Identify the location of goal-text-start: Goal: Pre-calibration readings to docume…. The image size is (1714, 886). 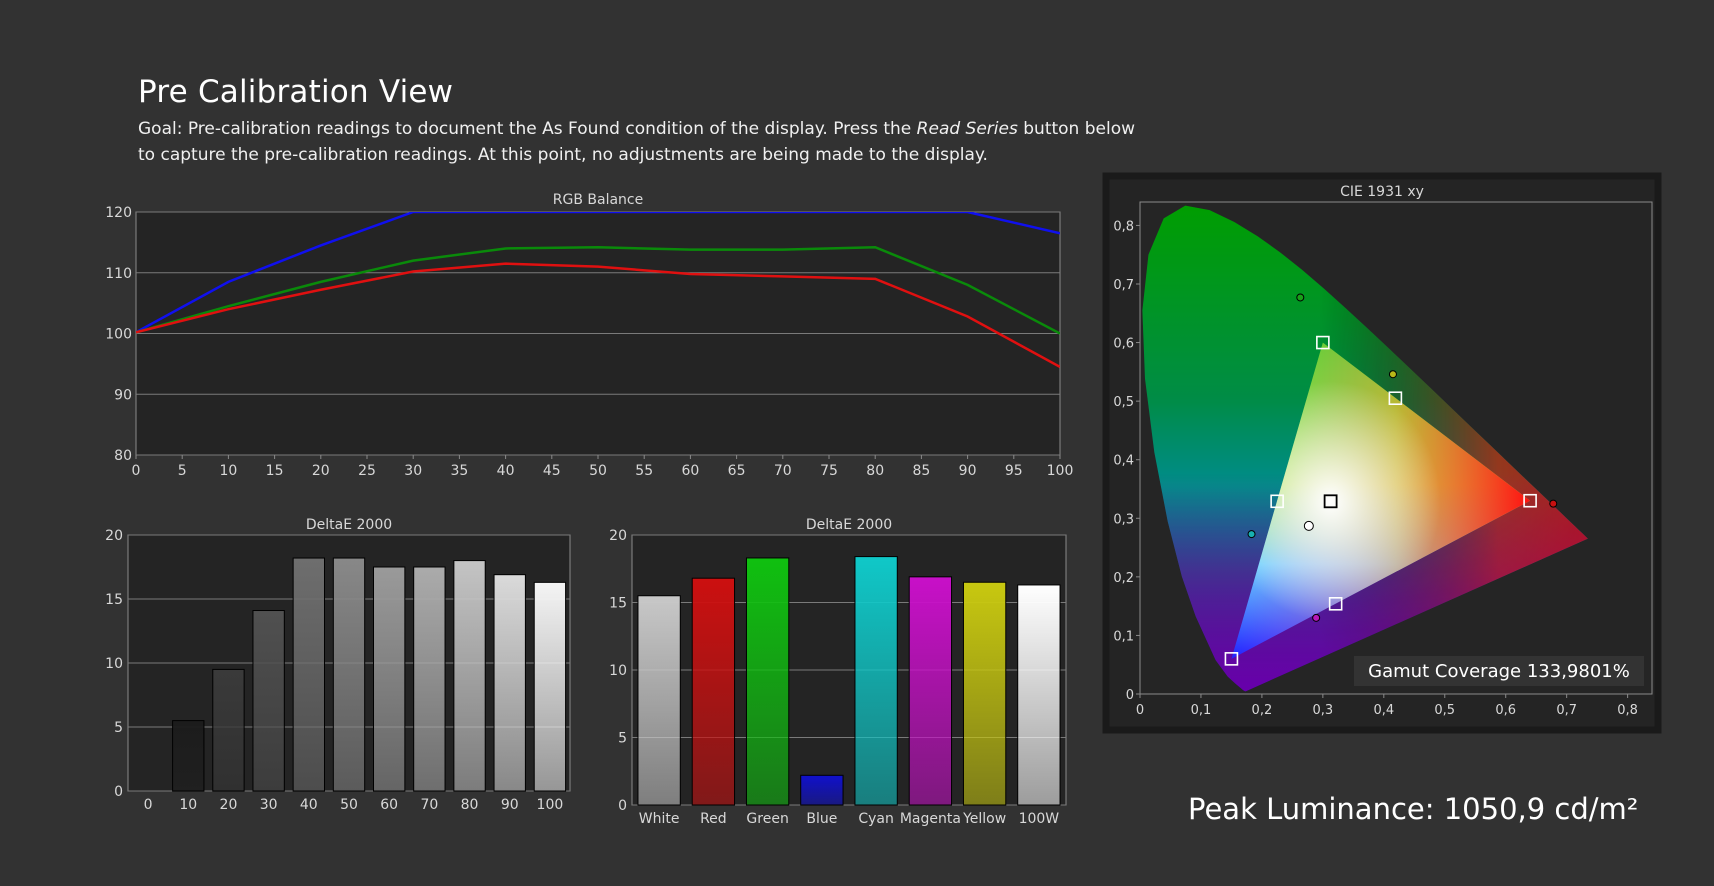
(527, 129).